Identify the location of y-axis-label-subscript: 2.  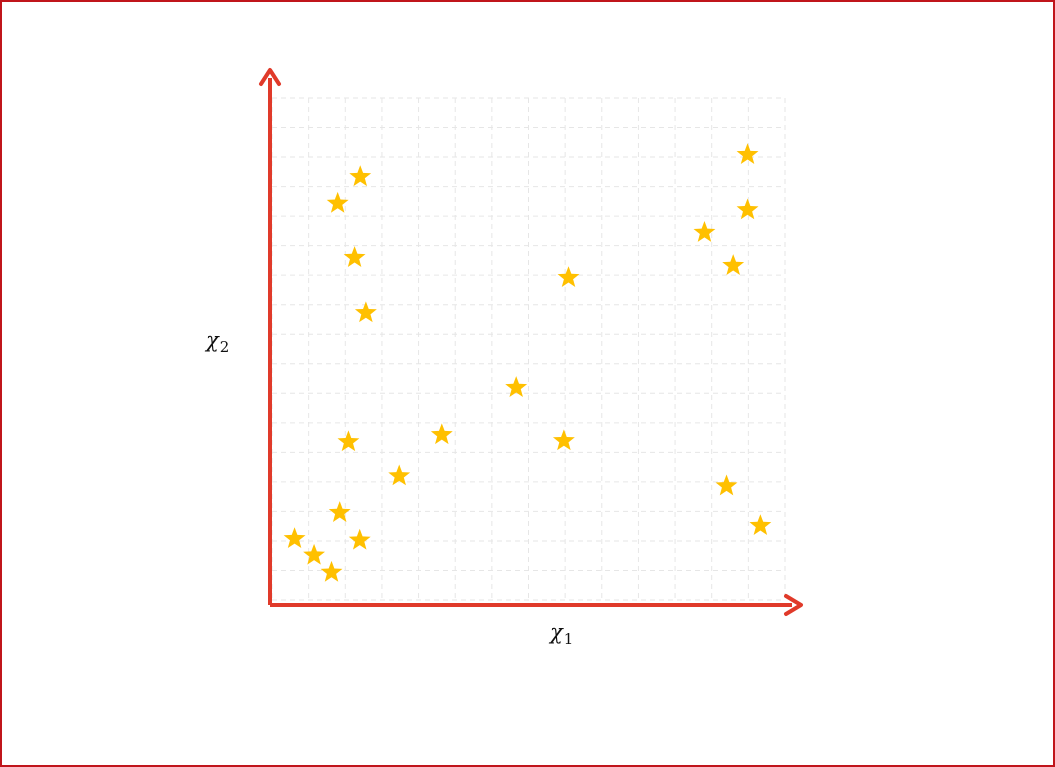
(224, 347).